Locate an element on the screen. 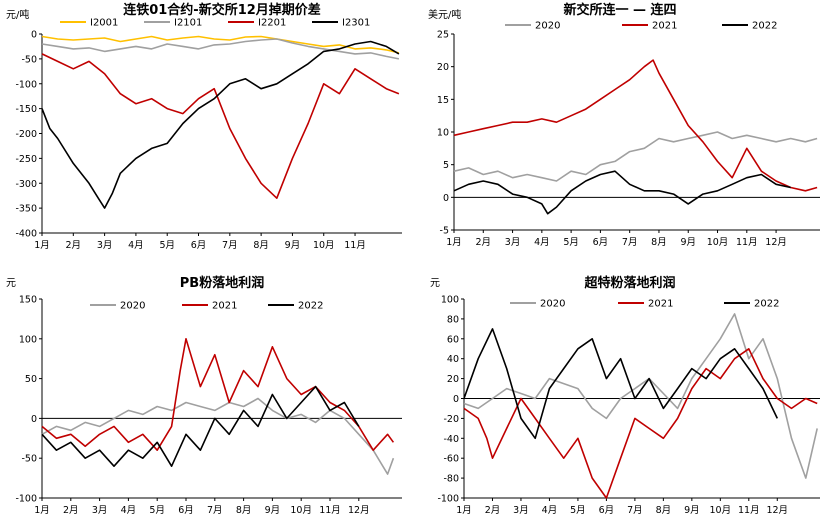 This screenshot has height=521, width=826. y-tick-label: 10 is located at coordinates (443, 133).